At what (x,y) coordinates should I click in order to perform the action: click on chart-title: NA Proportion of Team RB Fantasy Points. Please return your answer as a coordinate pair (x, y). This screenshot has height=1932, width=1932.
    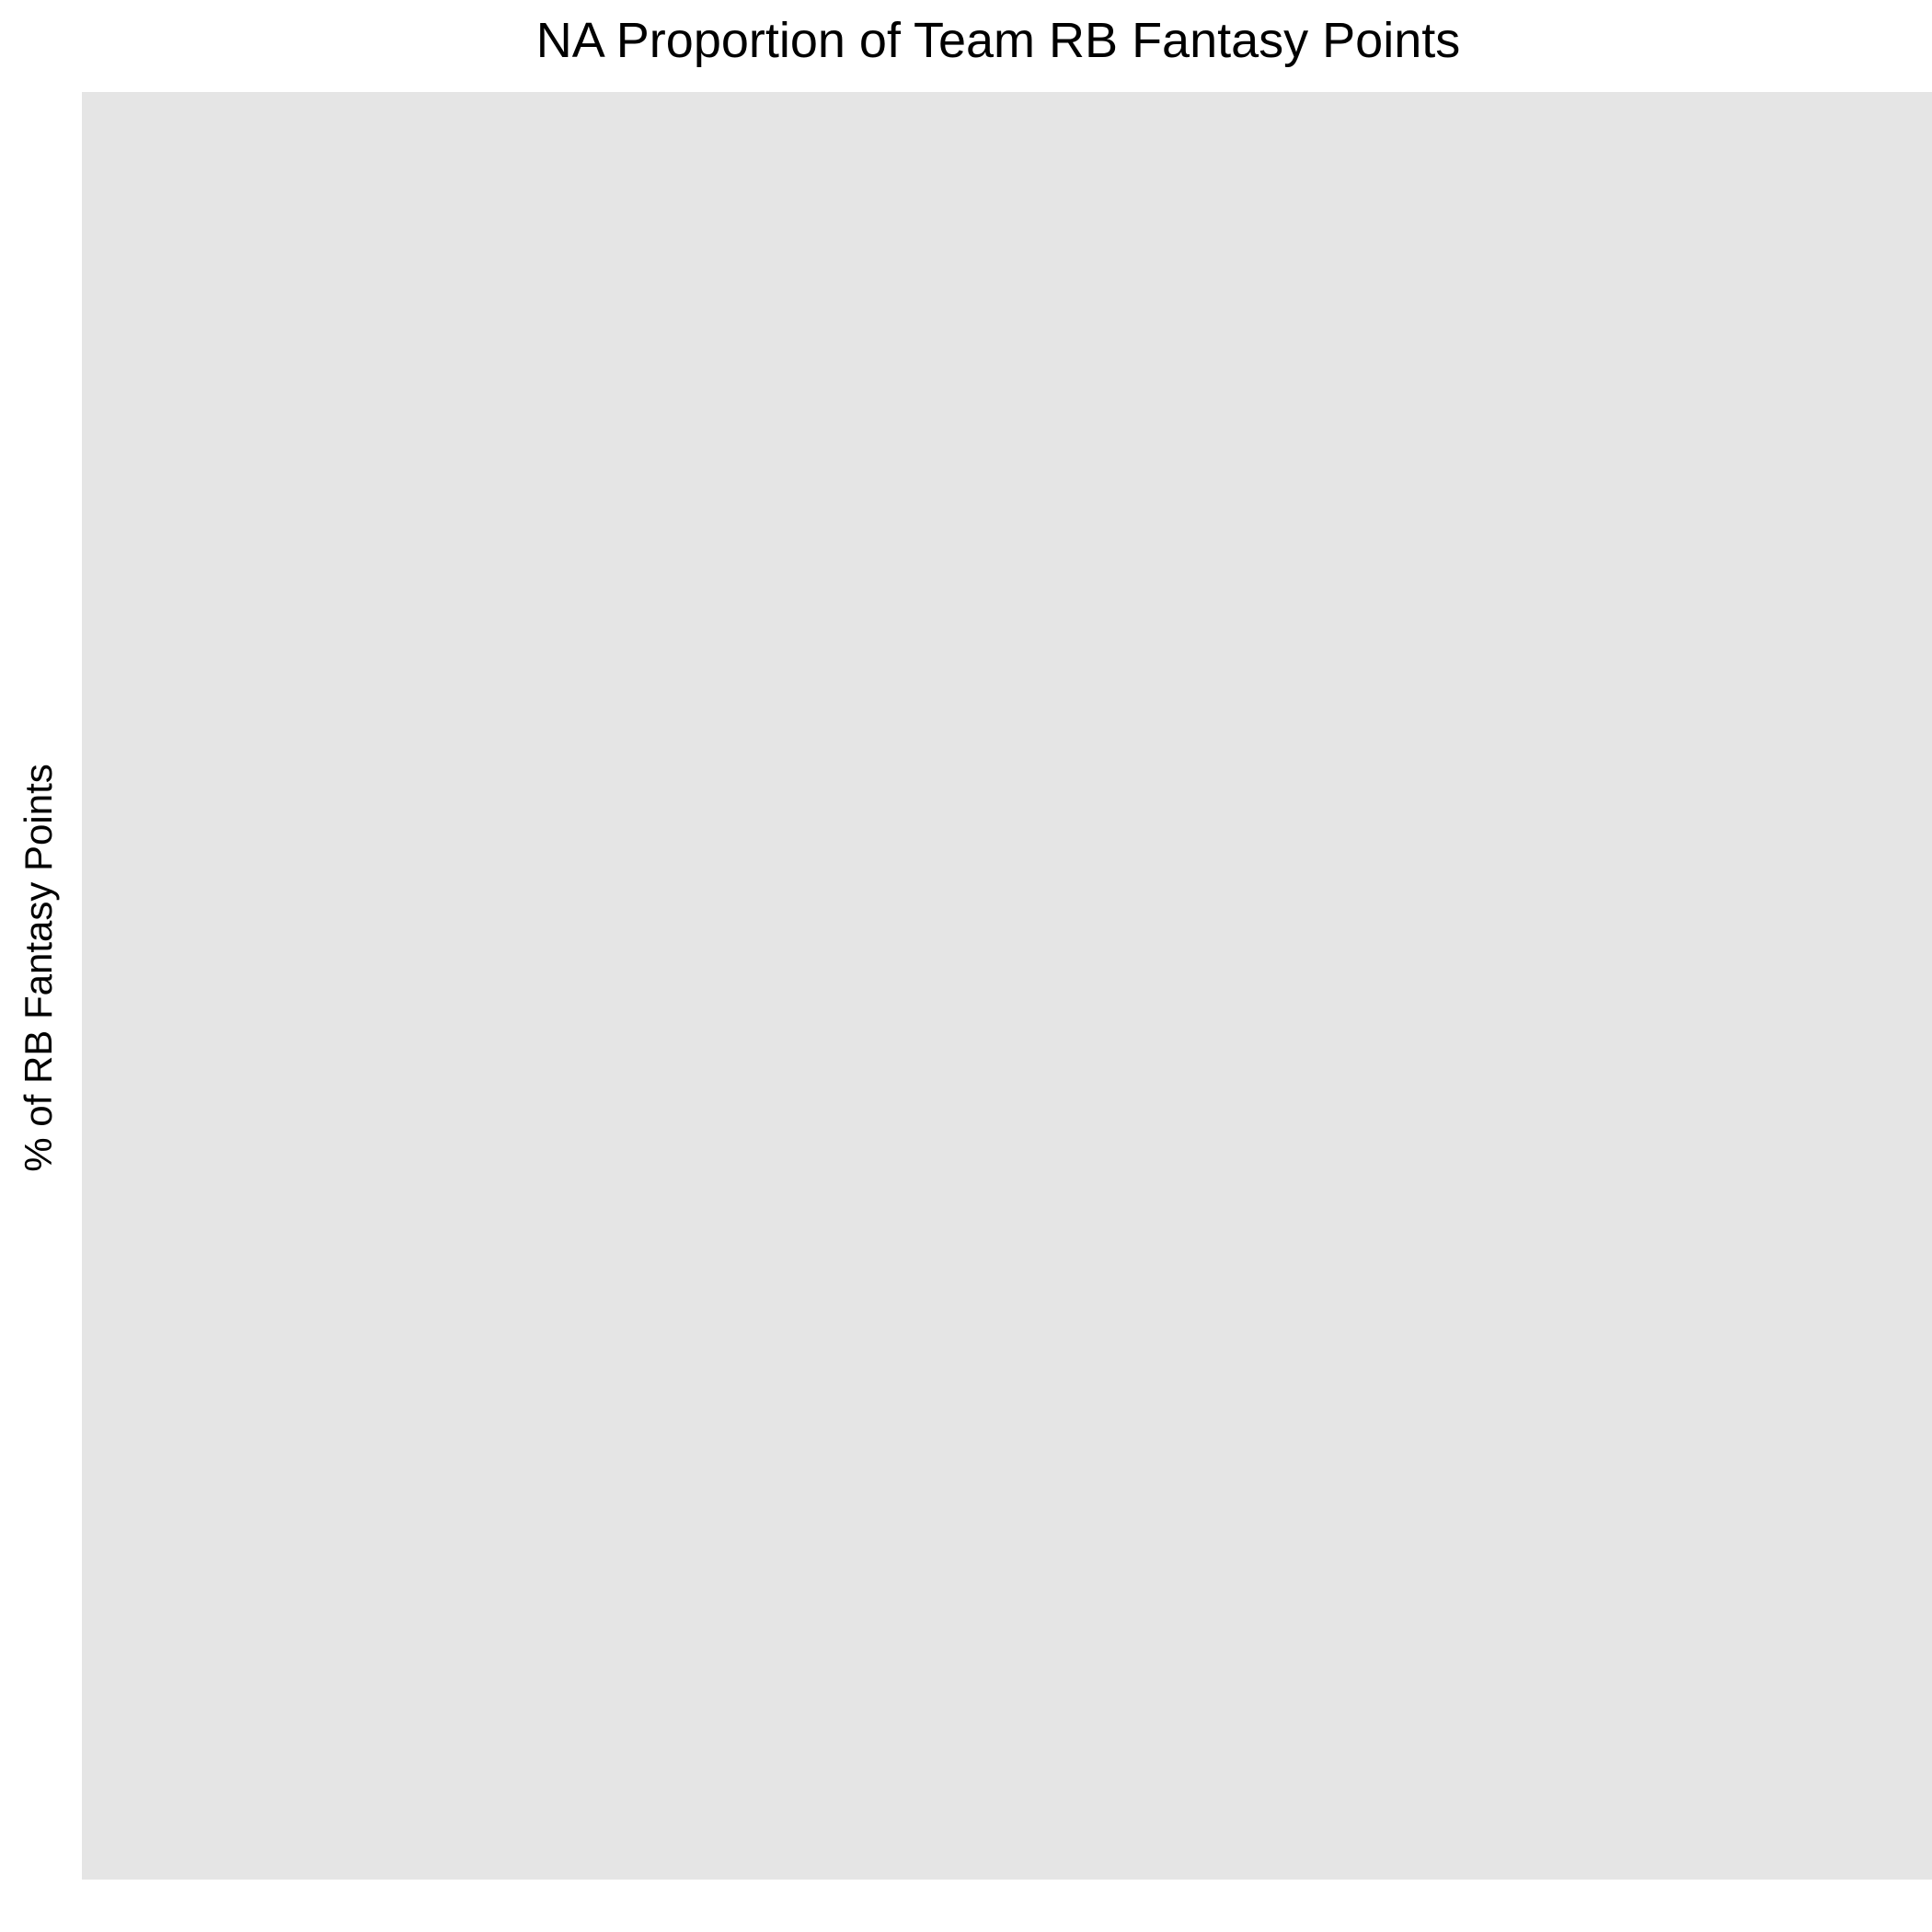
    Looking at the image, I should click on (998, 40).